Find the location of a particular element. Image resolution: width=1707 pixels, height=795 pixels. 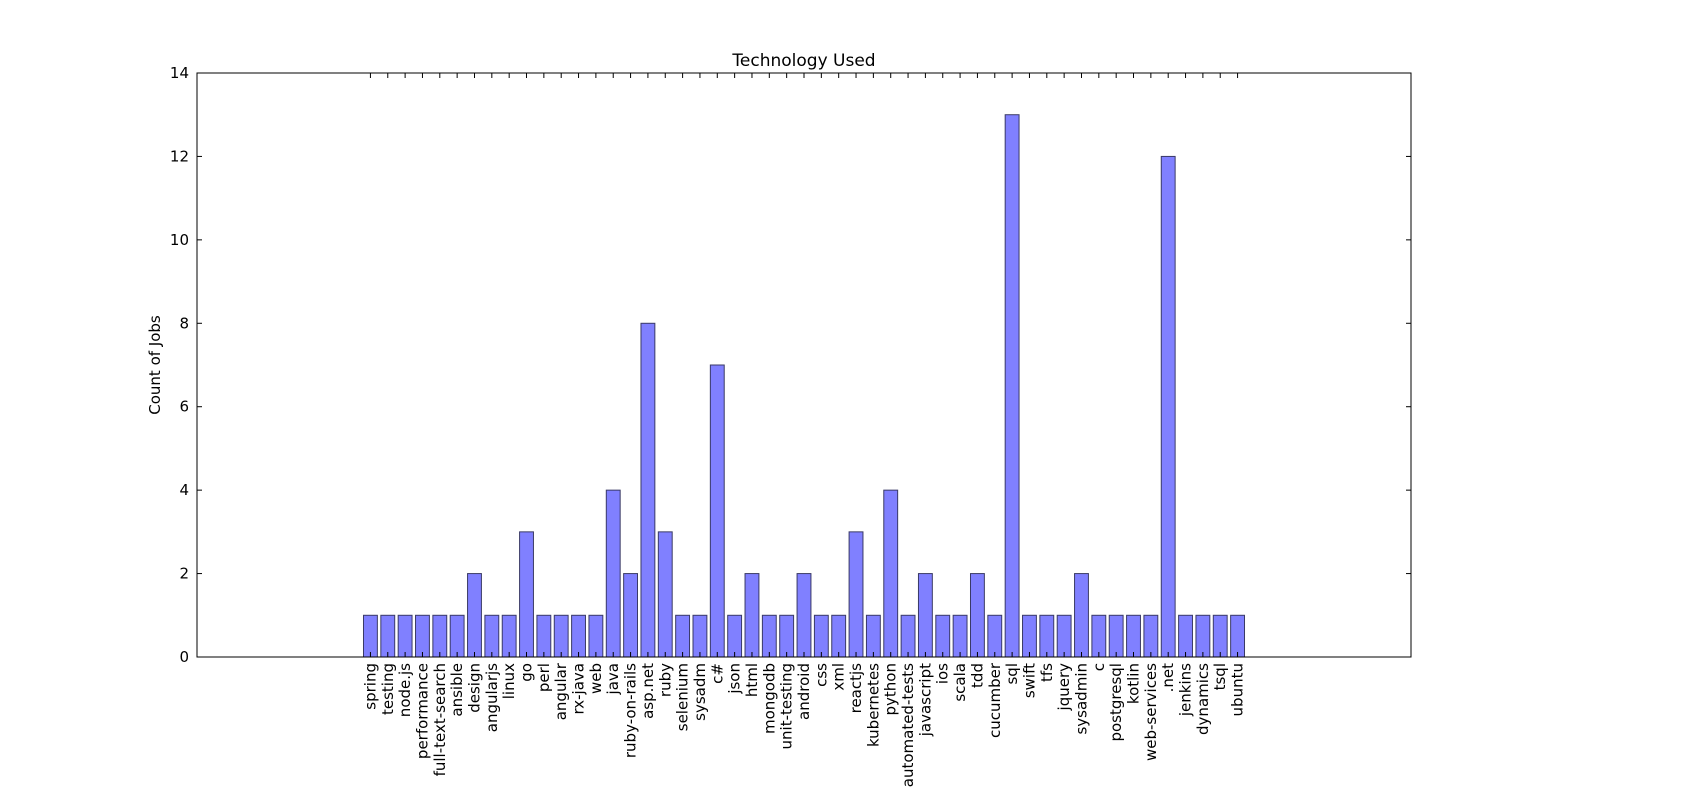

x-tick-label: selenium is located at coordinates (683, 697).